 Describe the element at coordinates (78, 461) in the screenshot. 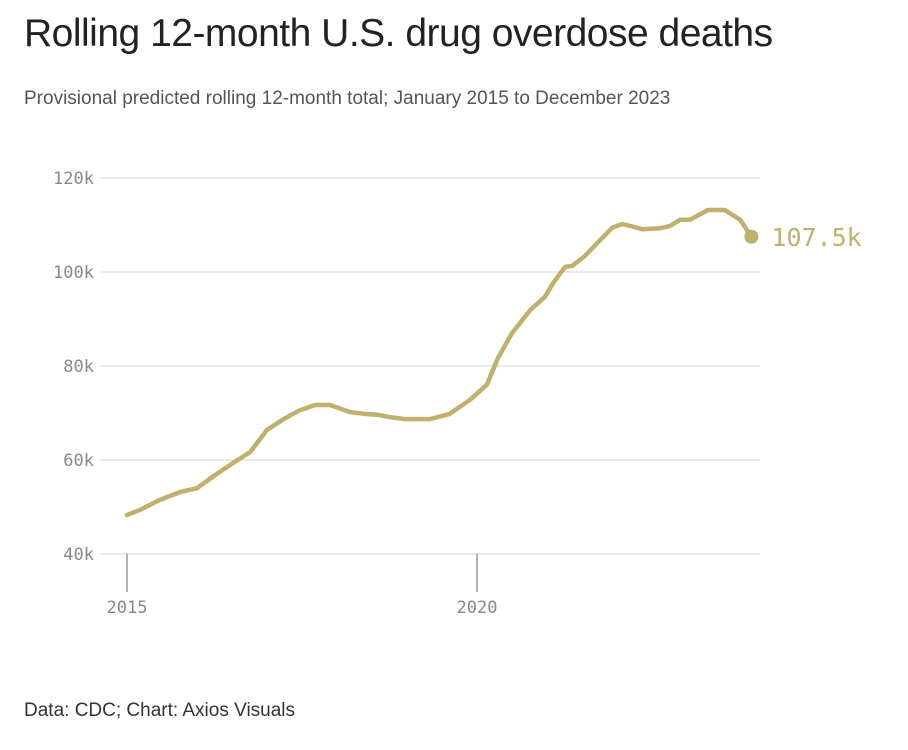

I see `y-tick-label: 60k` at that location.